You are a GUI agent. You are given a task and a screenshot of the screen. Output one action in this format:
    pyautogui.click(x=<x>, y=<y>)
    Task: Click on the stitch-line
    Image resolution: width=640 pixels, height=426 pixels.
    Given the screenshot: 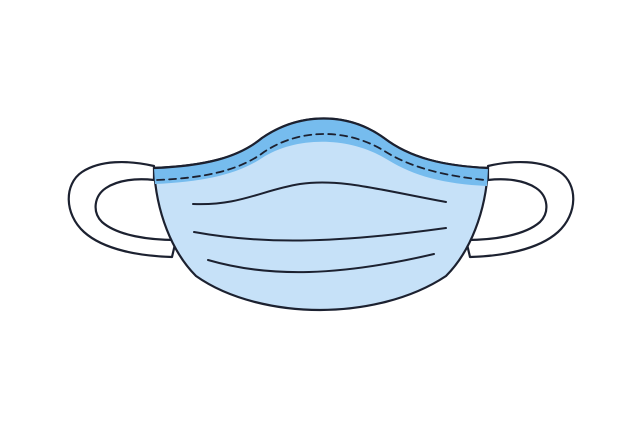 What is the action you would take?
    pyautogui.click(x=321, y=157)
    